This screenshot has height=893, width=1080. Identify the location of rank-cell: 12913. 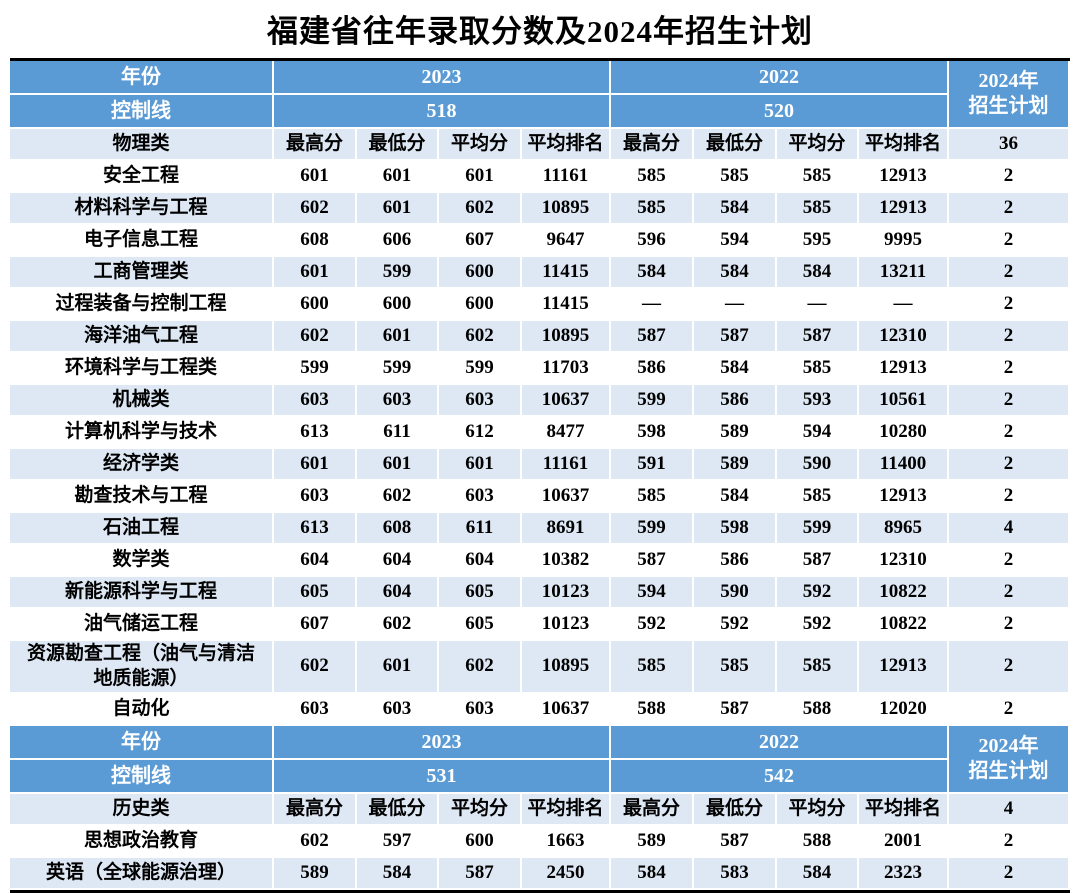
(904, 369).